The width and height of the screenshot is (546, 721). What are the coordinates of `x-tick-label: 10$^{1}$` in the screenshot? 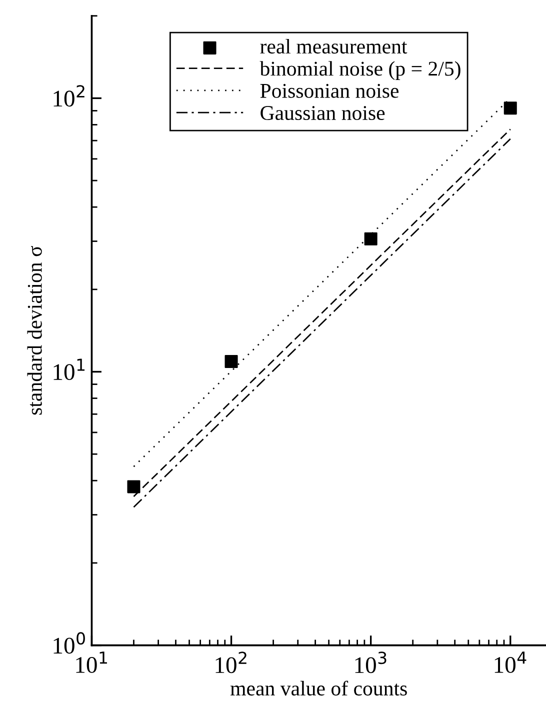 It's located at (91, 662).